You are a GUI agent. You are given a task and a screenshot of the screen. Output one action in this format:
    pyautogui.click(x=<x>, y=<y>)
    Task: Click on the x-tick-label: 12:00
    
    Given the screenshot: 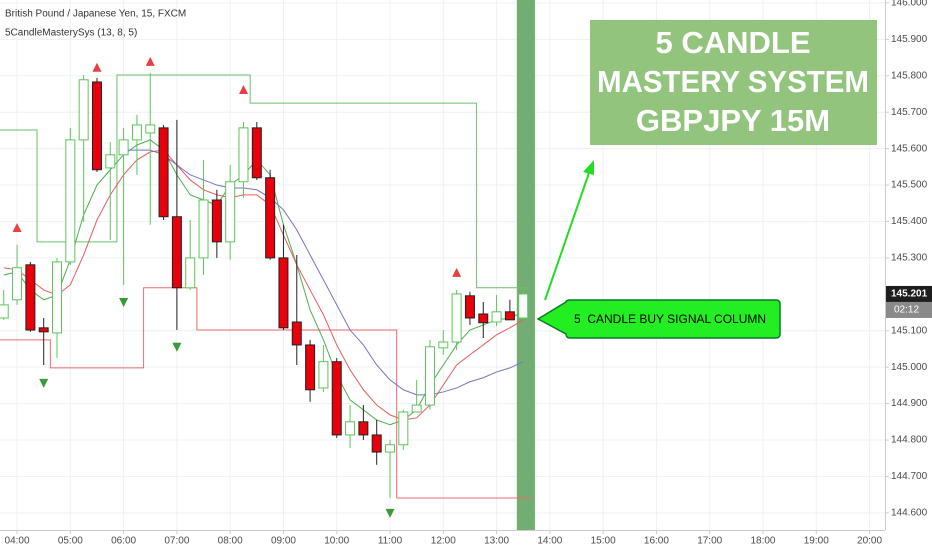 What is the action you would take?
    pyautogui.click(x=443, y=541)
    